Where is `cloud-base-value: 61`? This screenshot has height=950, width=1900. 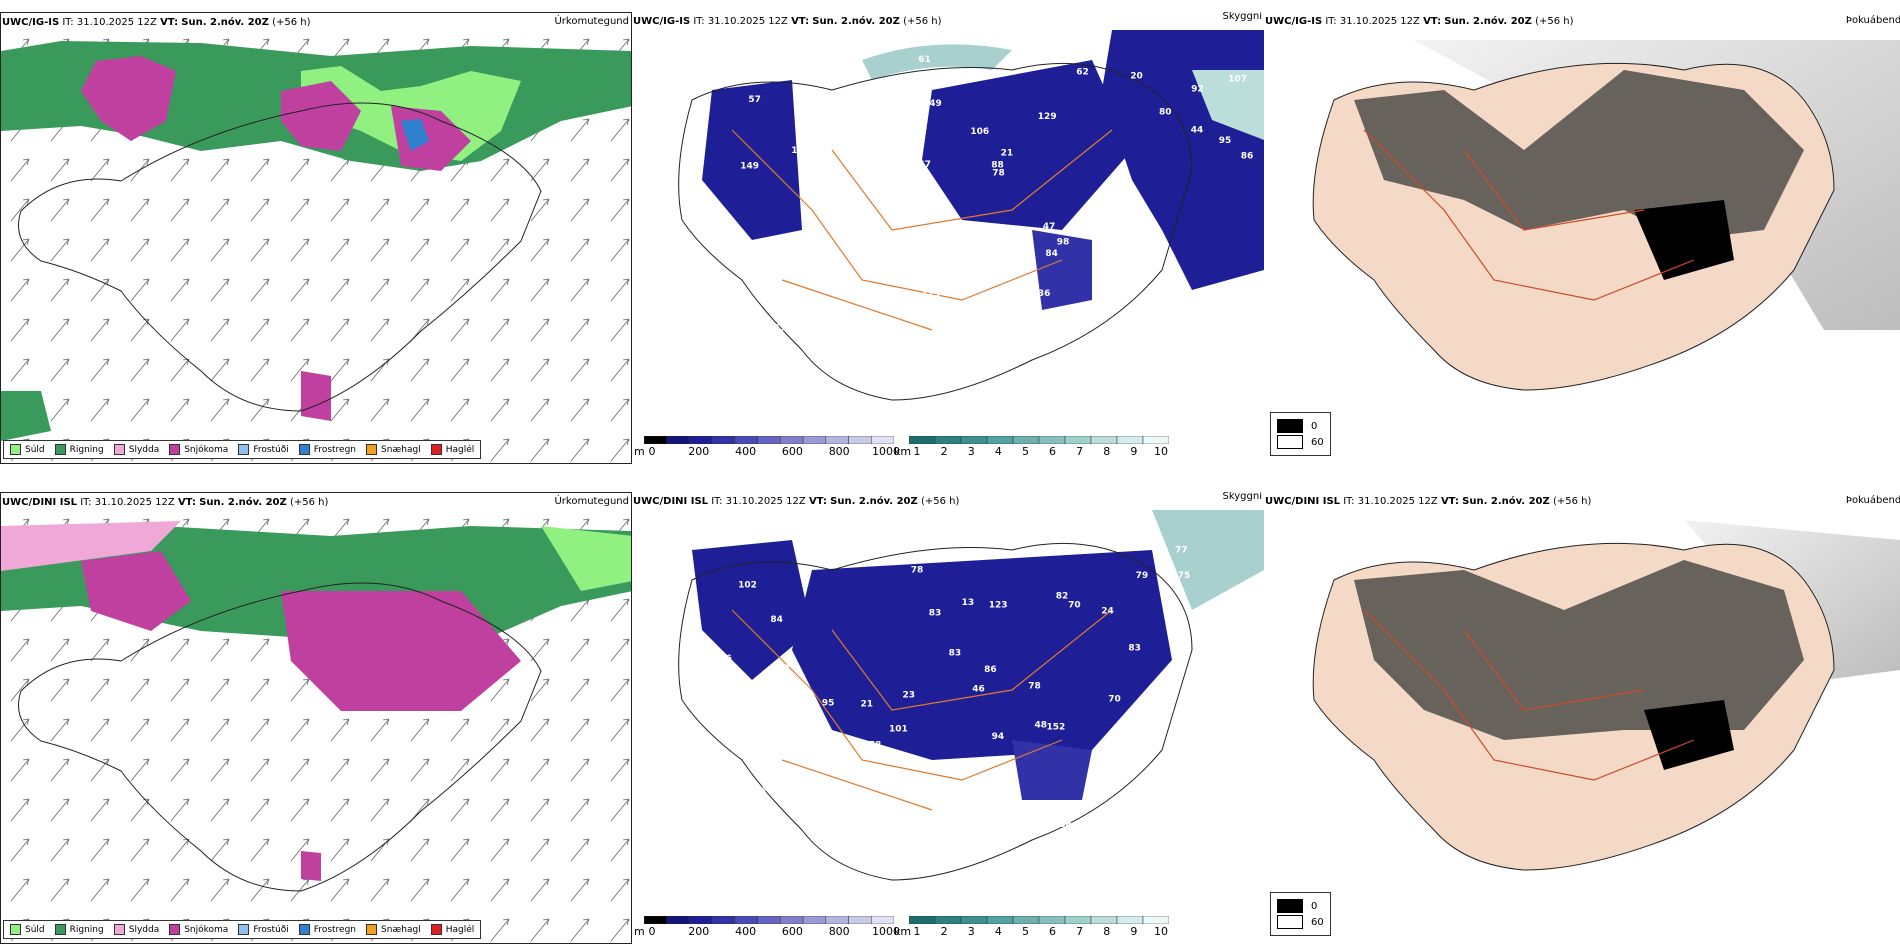 cloud-base-value: 61 is located at coordinates (729, 330).